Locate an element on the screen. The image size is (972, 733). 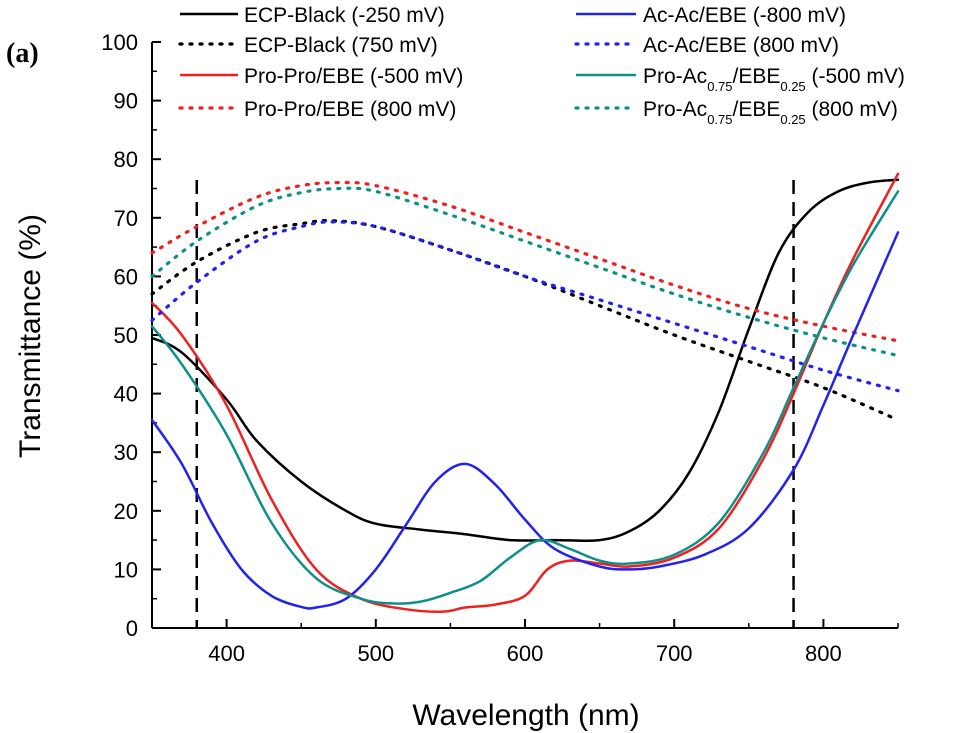
y-tick-label: 40 is located at coordinates (126, 394).